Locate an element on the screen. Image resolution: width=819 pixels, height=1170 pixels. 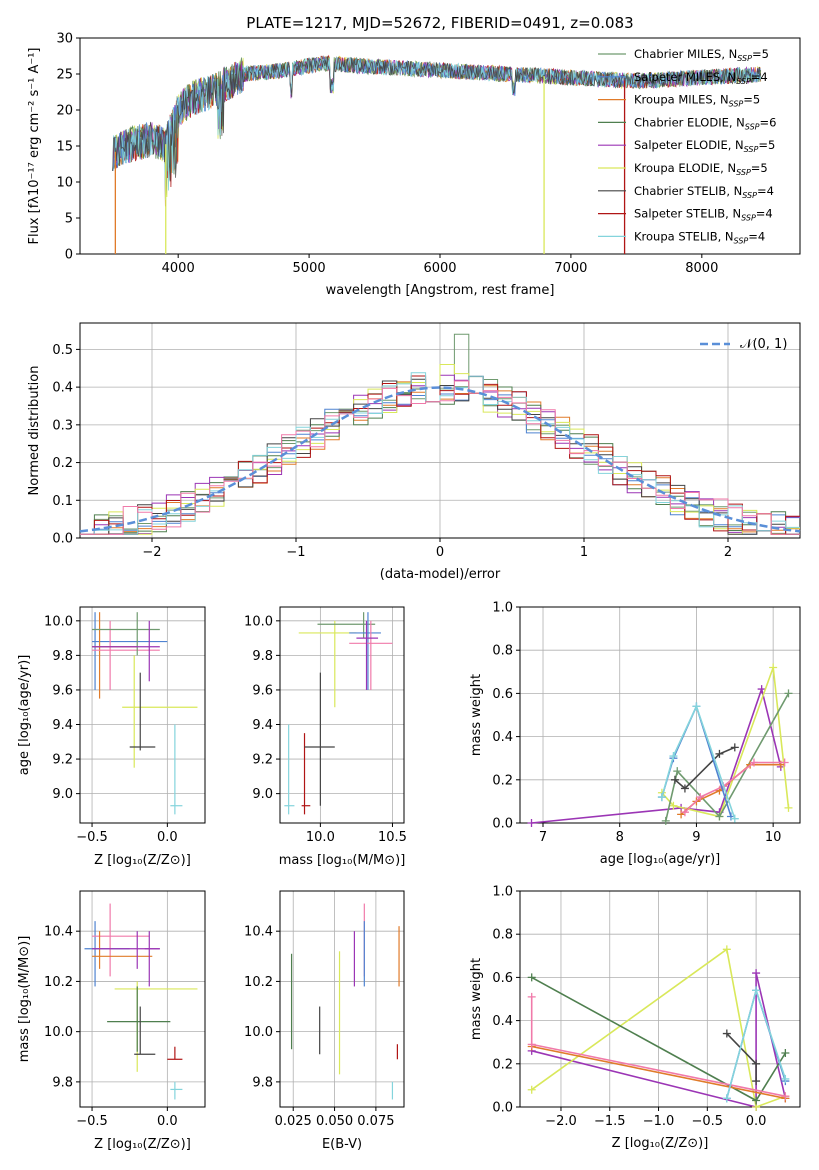
legend-label: Kroupa ELODIE, NSSP=5 is located at coordinates (701, 169).